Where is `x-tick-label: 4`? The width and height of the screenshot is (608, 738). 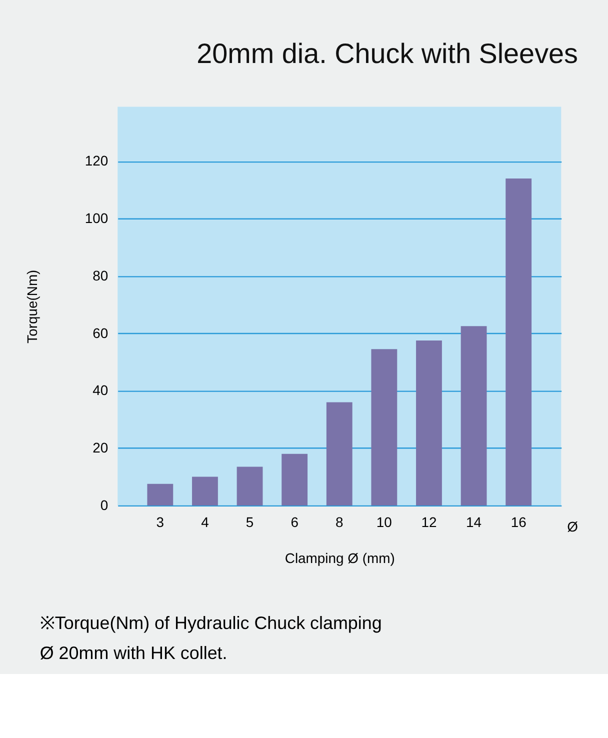 x-tick-label: 4 is located at coordinates (205, 522).